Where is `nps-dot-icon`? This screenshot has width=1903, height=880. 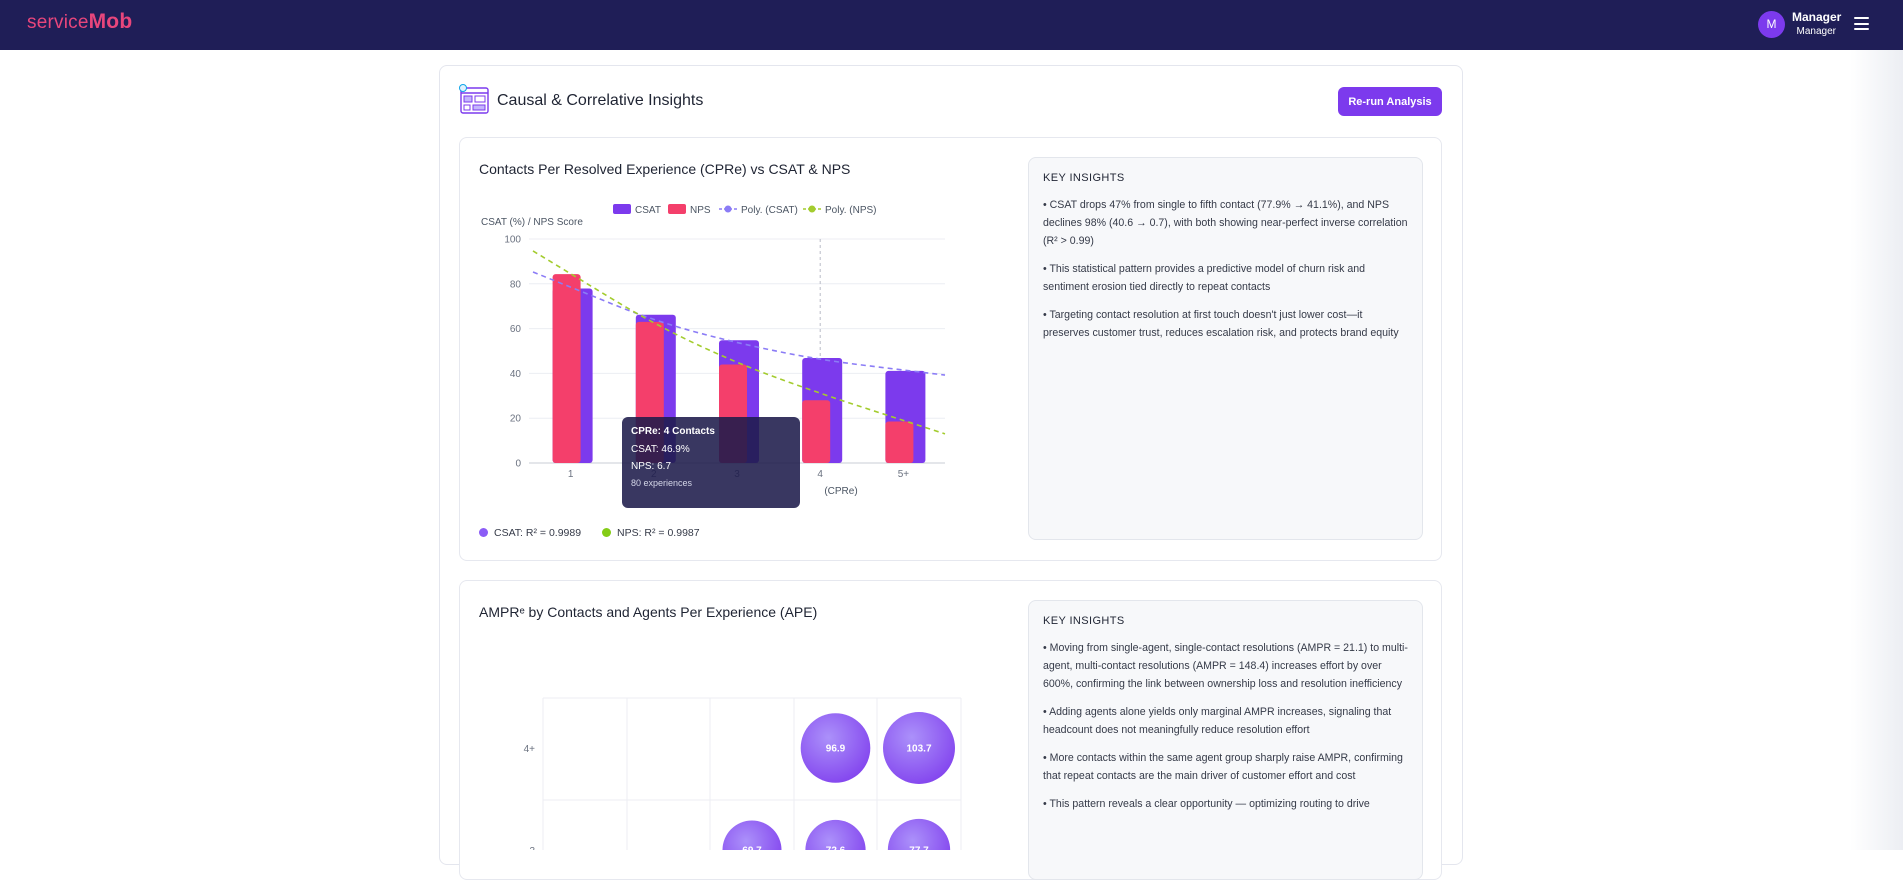 nps-dot-icon is located at coordinates (606, 532).